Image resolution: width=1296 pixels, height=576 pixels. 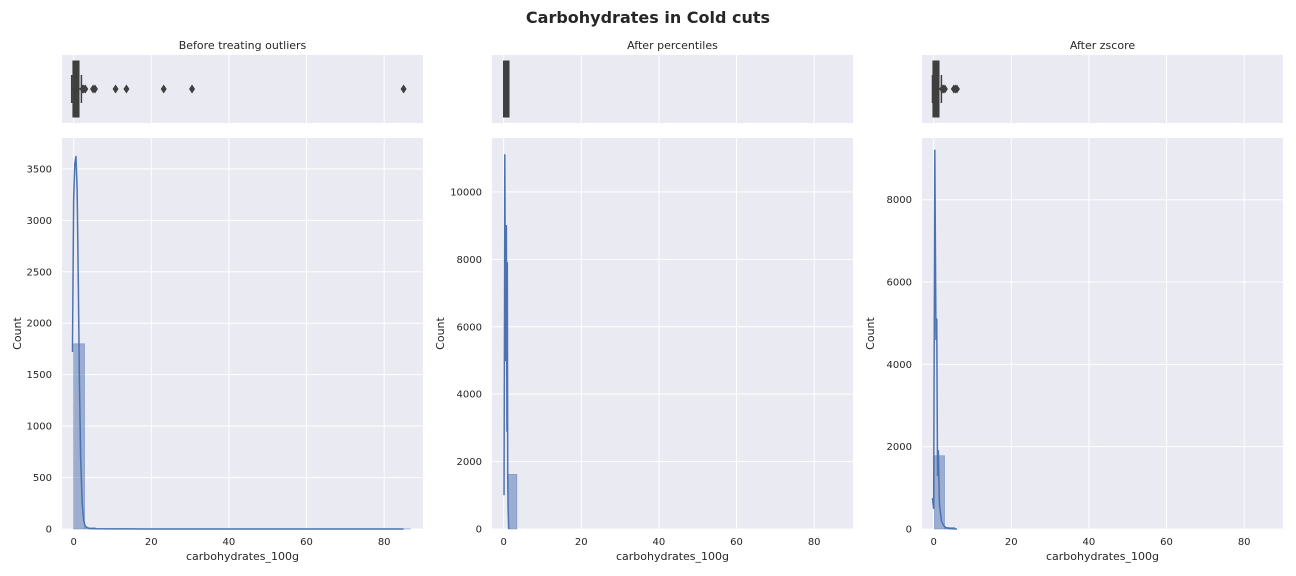 What do you see at coordinates (469, 327) in the screenshot?
I see `panel-2-ytick-label-3: 6000` at bounding box center [469, 327].